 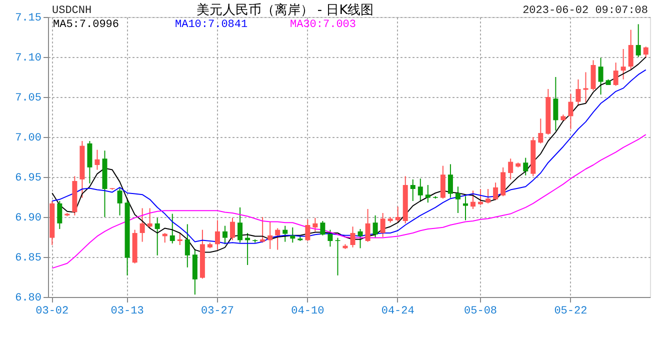 I want to click on y-tick-label: 7.00, so click(x=28, y=138).